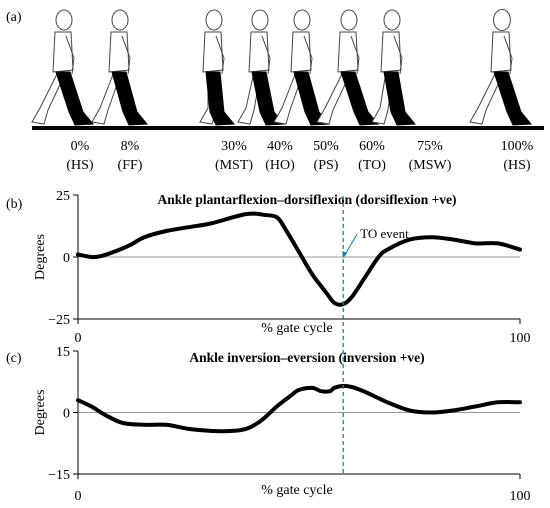 Image resolution: width=550 pixels, height=508 pixels. Describe the element at coordinates (80, 146) in the screenshot. I see `phase-percent: 0%` at that location.